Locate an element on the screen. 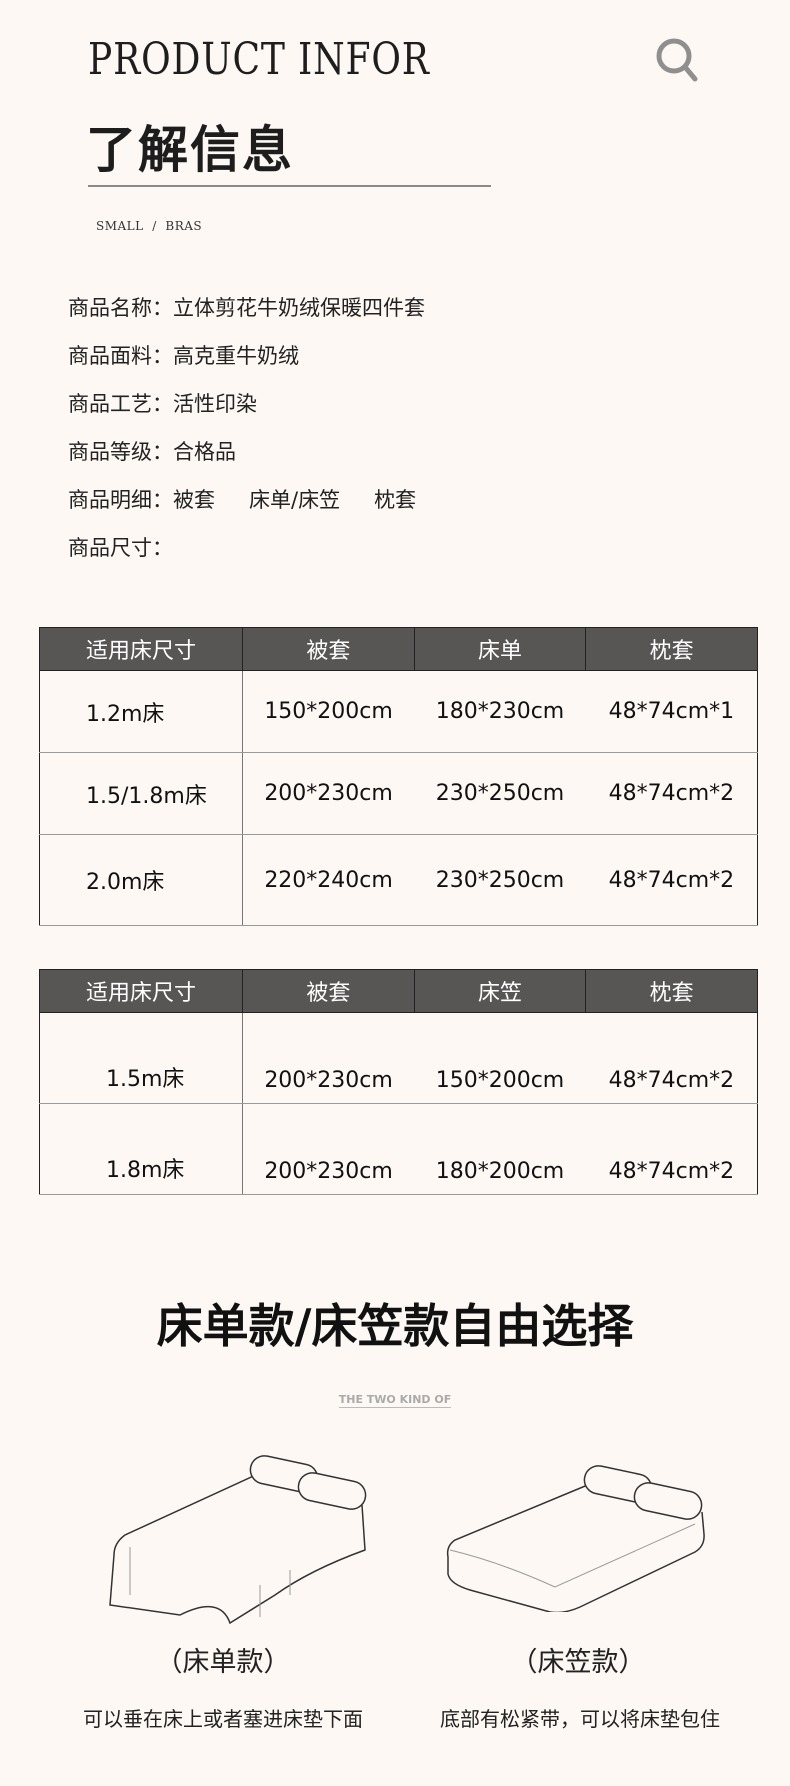 This screenshot has height=1786, width=790. table-header: 适用床尺寸 被套 床笠 枕套 is located at coordinates (398, 991).